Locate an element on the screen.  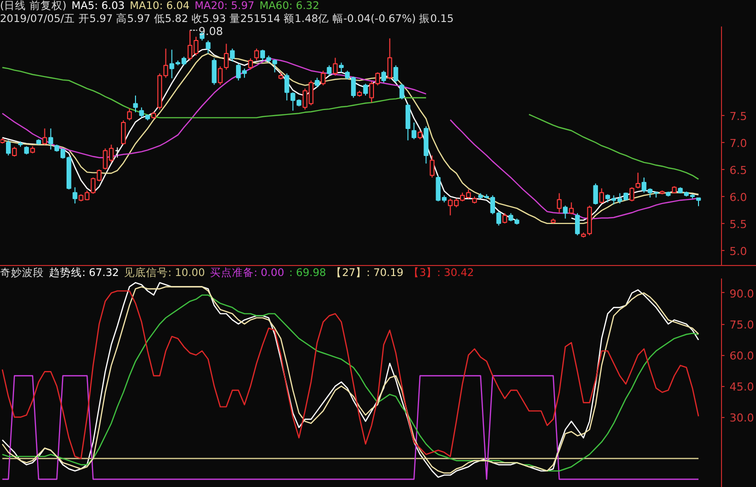
y-tick-label: 7.0 is located at coordinates (738, 143).